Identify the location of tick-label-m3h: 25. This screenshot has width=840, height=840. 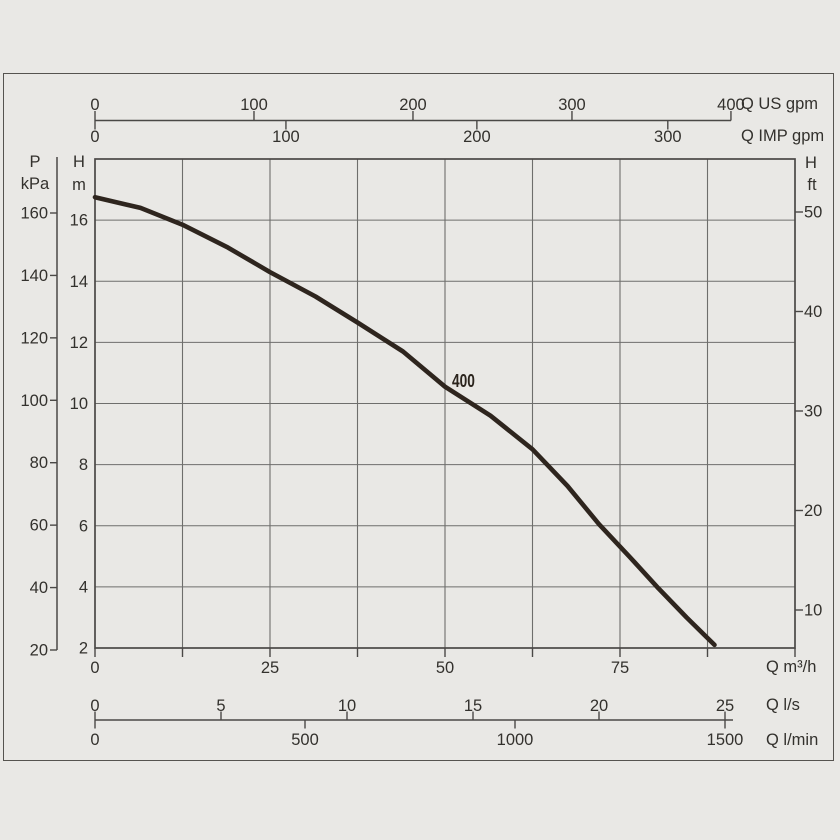
(270, 668).